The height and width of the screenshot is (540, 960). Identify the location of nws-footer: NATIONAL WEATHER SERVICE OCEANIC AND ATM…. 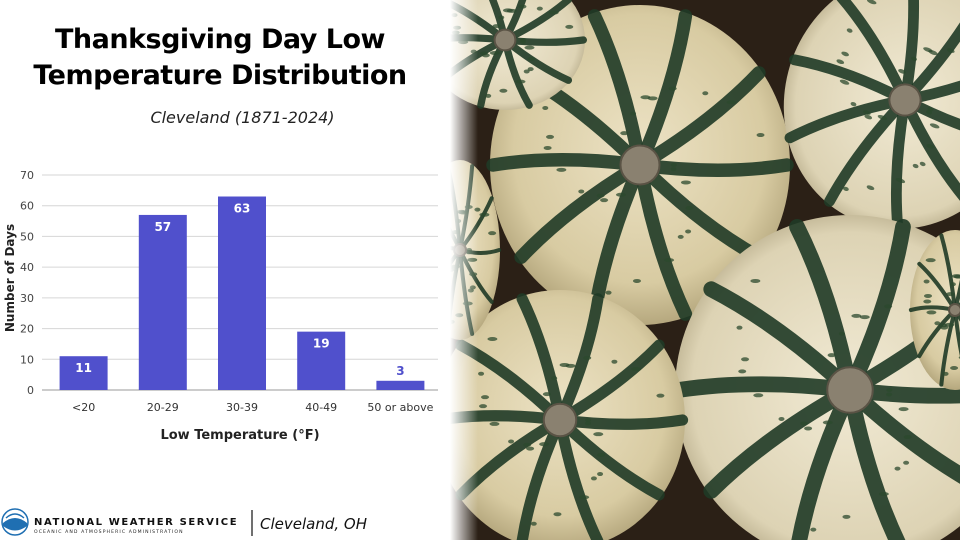
(184, 522).